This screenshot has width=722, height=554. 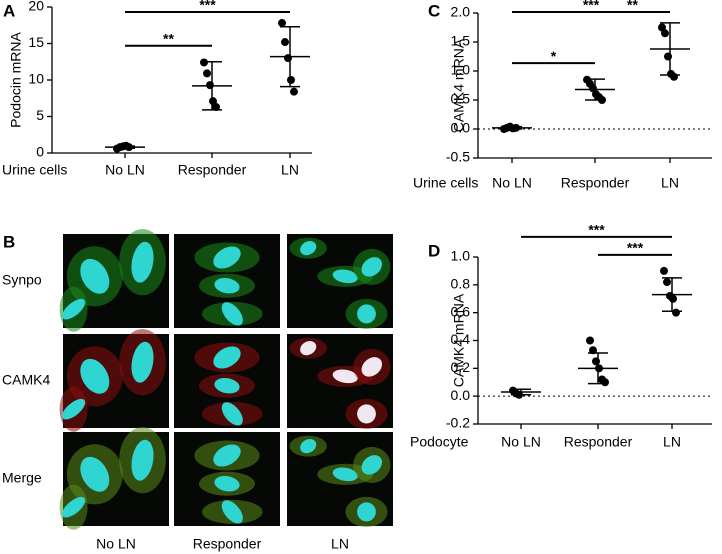 What do you see at coordinates (9, 241) in the screenshot?
I see `panel-letter: B` at bounding box center [9, 241].